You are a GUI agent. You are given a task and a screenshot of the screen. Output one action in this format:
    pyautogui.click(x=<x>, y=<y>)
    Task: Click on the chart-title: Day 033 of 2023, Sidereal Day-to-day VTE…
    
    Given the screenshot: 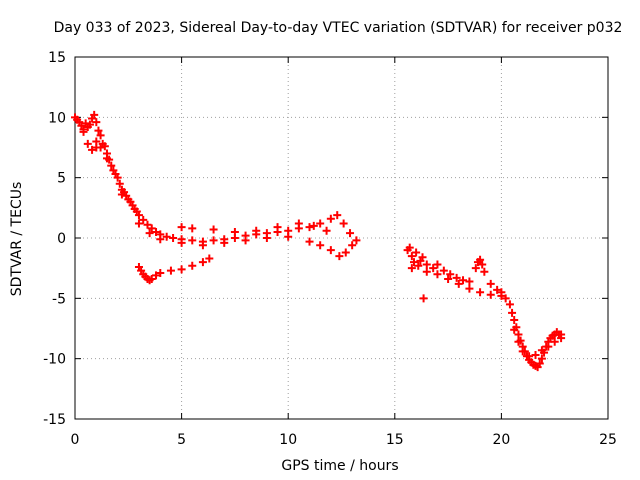 What is the action you would take?
    pyautogui.click(x=338, y=28)
    